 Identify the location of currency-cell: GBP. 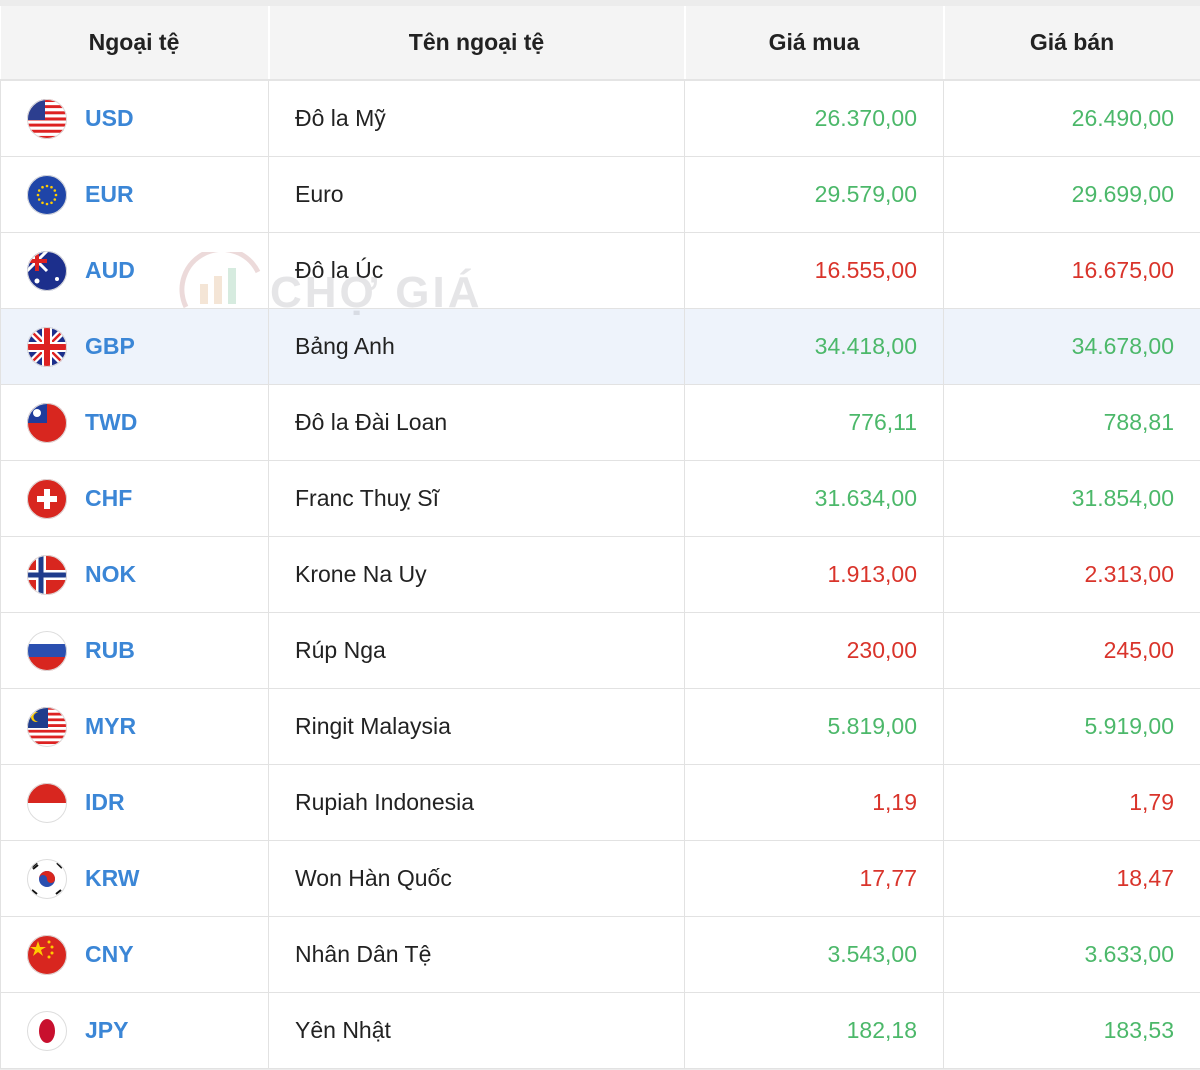
(134, 346).